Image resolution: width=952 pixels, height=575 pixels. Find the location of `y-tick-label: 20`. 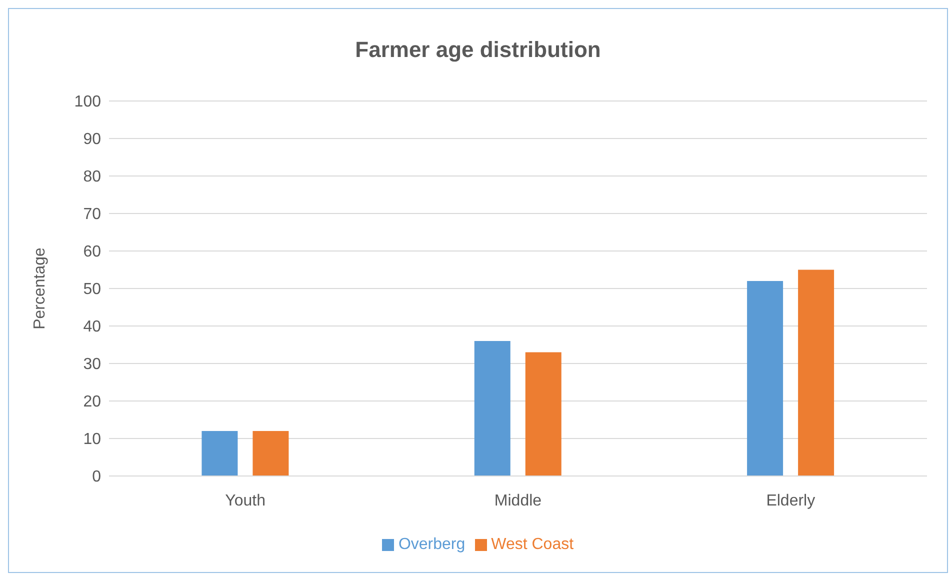

y-tick-label: 20 is located at coordinates (92, 402).